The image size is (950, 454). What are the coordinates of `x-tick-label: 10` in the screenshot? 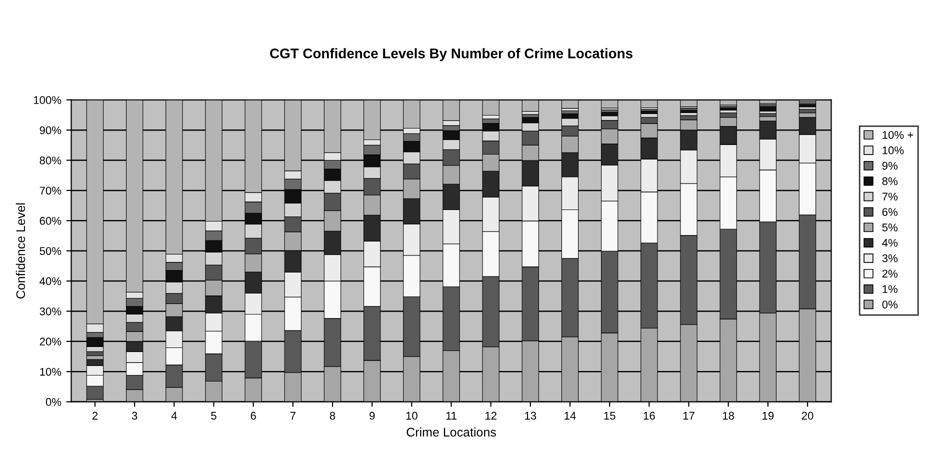 It's located at (412, 416).